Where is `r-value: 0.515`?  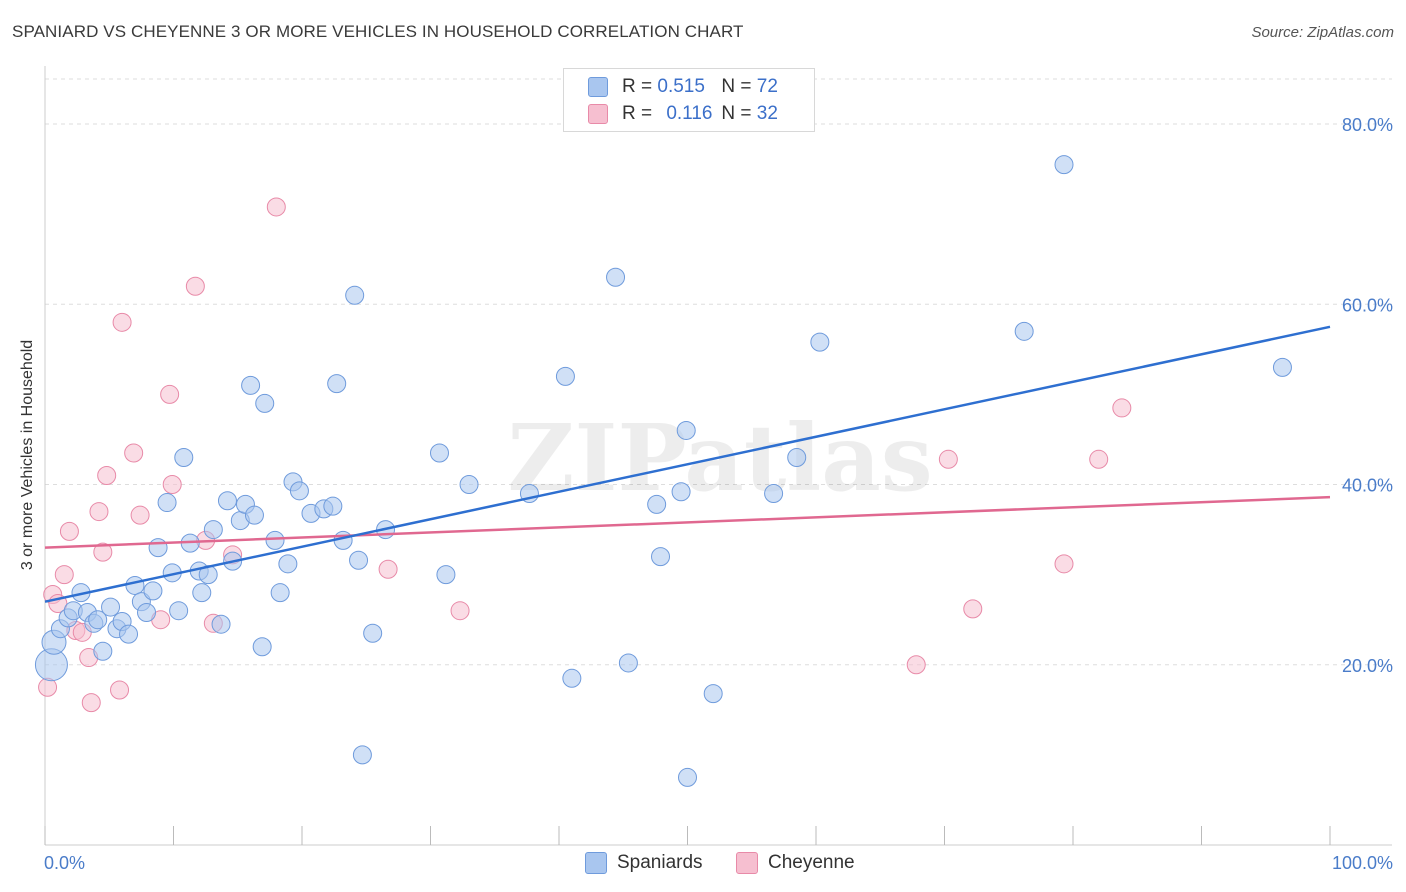 r-value: 0.515 is located at coordinates (681, 86).